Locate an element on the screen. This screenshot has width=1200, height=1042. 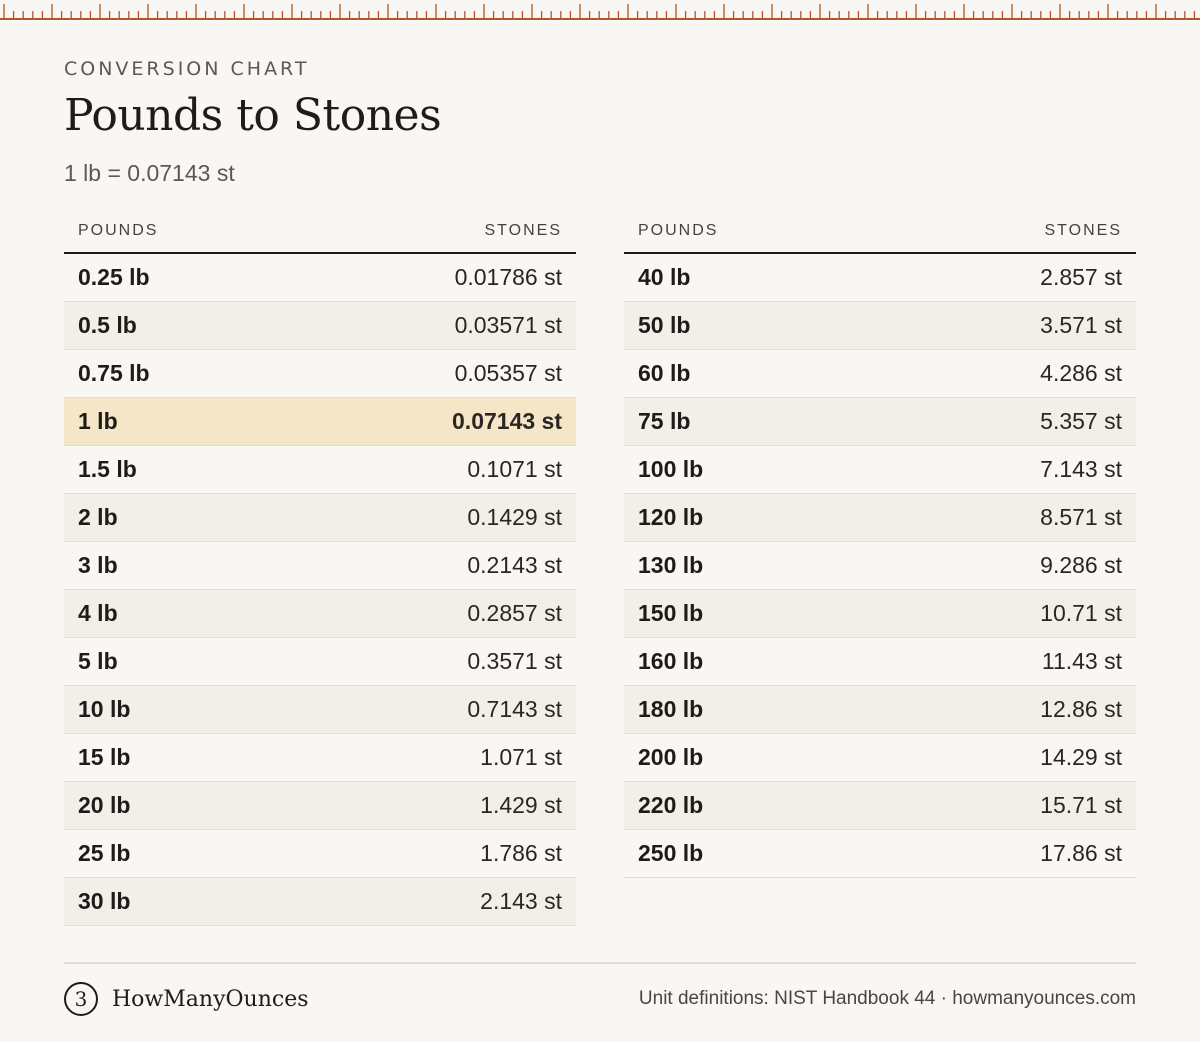
table-row: 75 lb 5.357 st is located at coordinates (880, 422).